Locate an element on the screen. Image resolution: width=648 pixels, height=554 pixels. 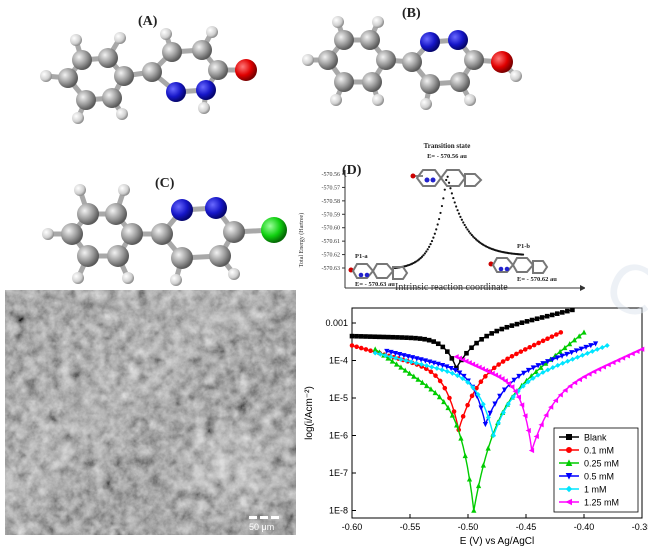
molecule-a-atoms is located at coordinates (148, 75).